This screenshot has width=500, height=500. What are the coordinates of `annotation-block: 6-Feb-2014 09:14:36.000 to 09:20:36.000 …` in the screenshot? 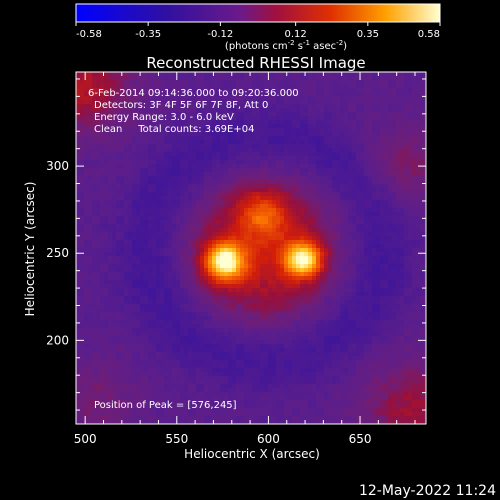 It's located at (193, 111).